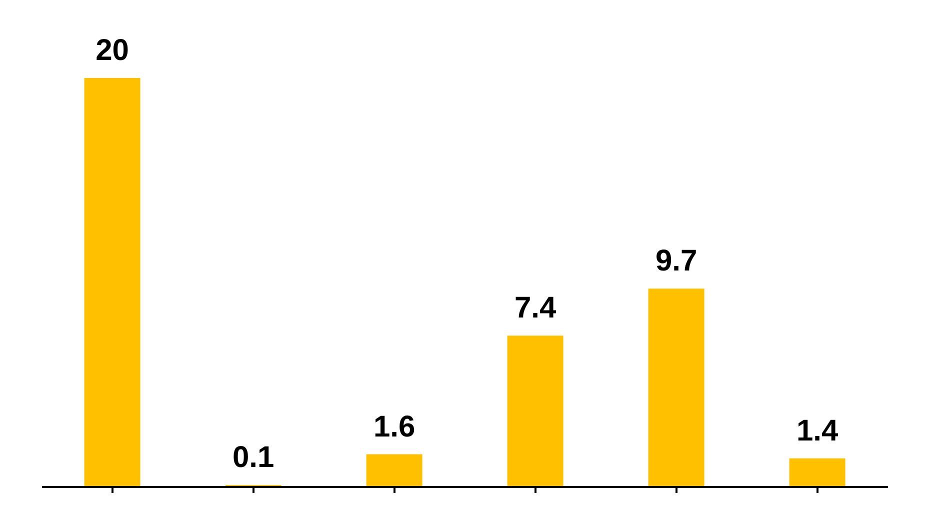  I want to click on data-label: 0.1, so click(253, 457).